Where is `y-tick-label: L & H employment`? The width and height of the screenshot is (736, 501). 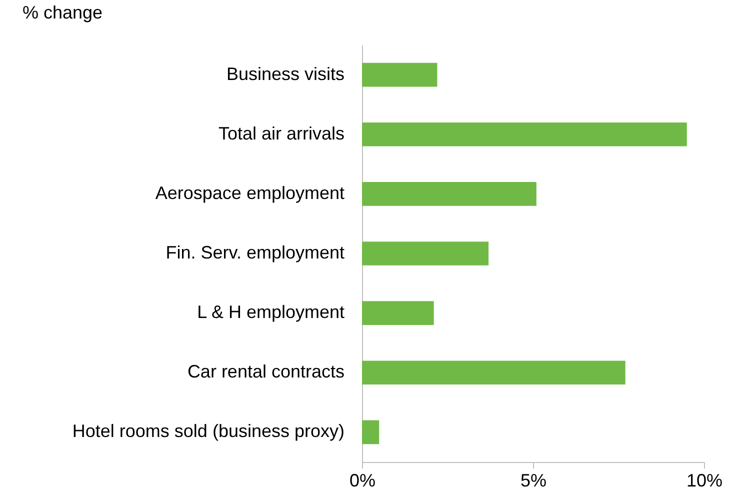
y-tick-label: L & H employment is located at coordinates (270, 312).